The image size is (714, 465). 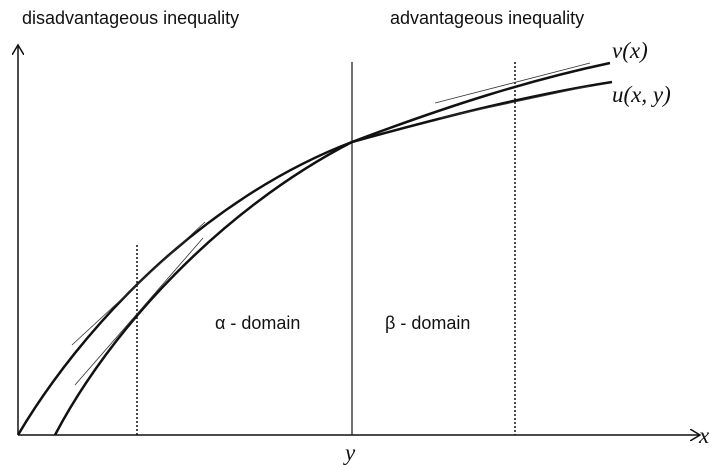 I want to click on axis-label: y, so click(x=349, y=452).